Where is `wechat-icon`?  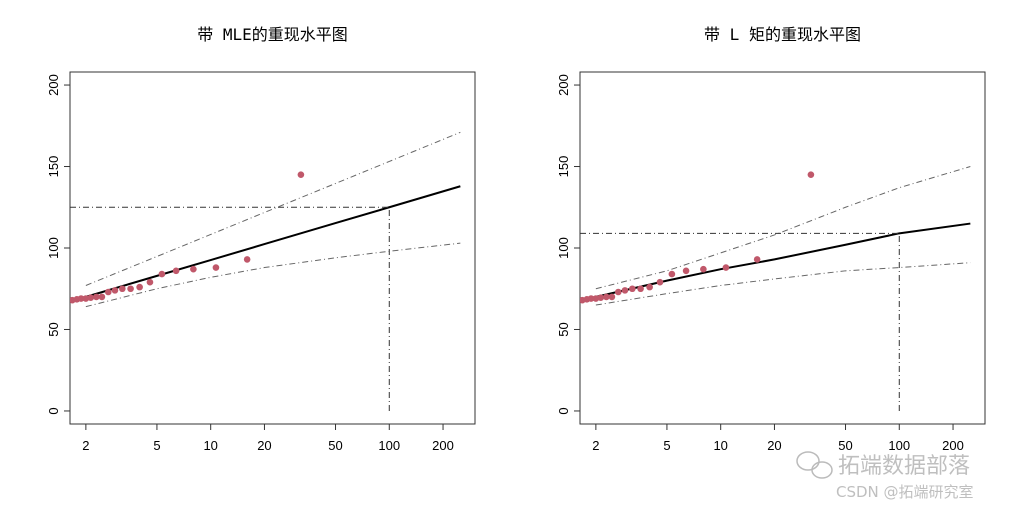
wechat-icon is located at coordinates (814, 465).